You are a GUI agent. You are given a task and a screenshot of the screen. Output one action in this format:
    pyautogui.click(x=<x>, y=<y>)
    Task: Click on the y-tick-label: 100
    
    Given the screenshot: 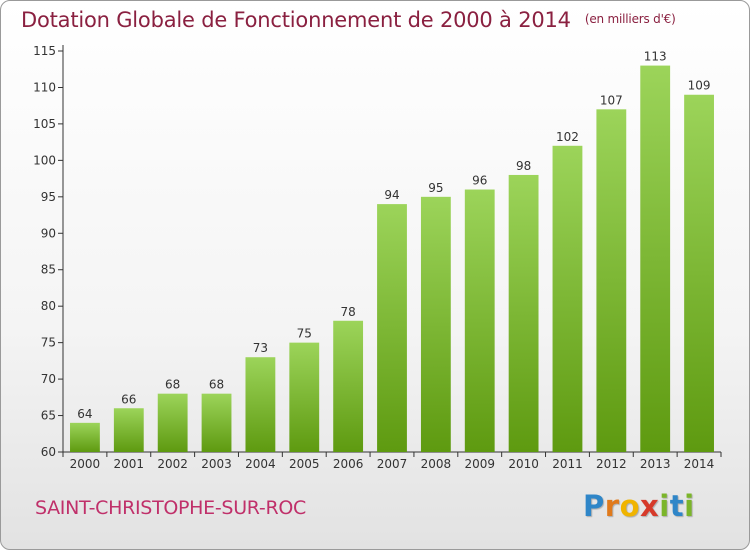 What is the action you would take?
    pyautogui.click(x=44, y=160)
    